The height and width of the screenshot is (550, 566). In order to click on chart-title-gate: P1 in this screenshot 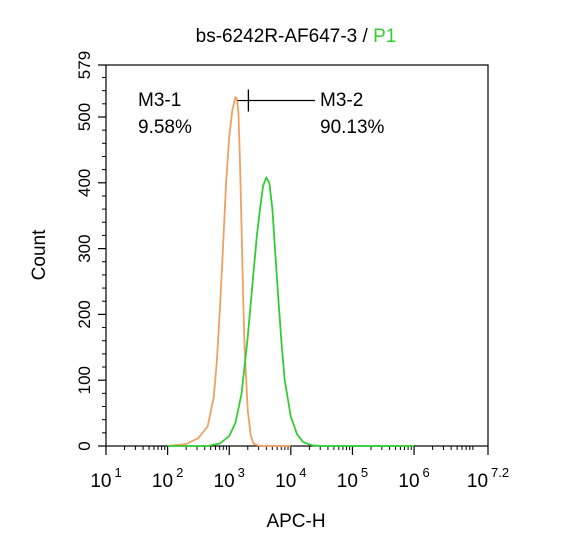, I will do `click(384, 36)`.